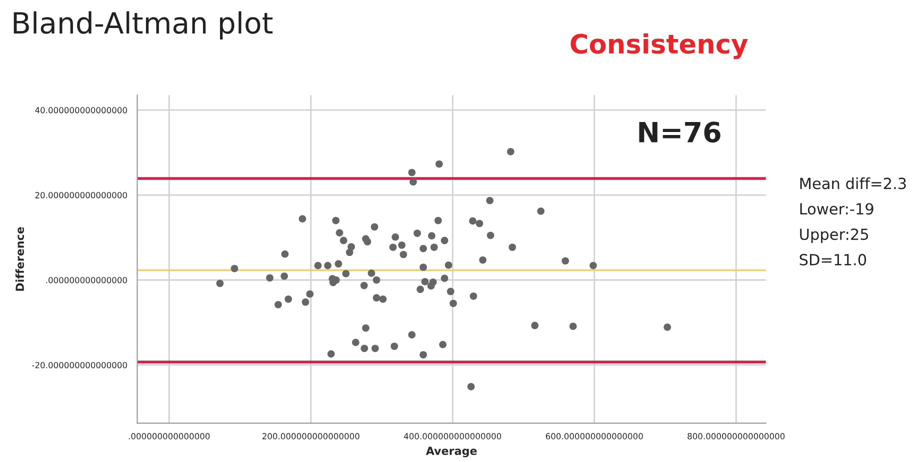 This screenshot has width=915, height=462. Describe the element at coordinates (79, 365) in the screenshot. I see `y-tick-label: -20.000000000000000` at that location.